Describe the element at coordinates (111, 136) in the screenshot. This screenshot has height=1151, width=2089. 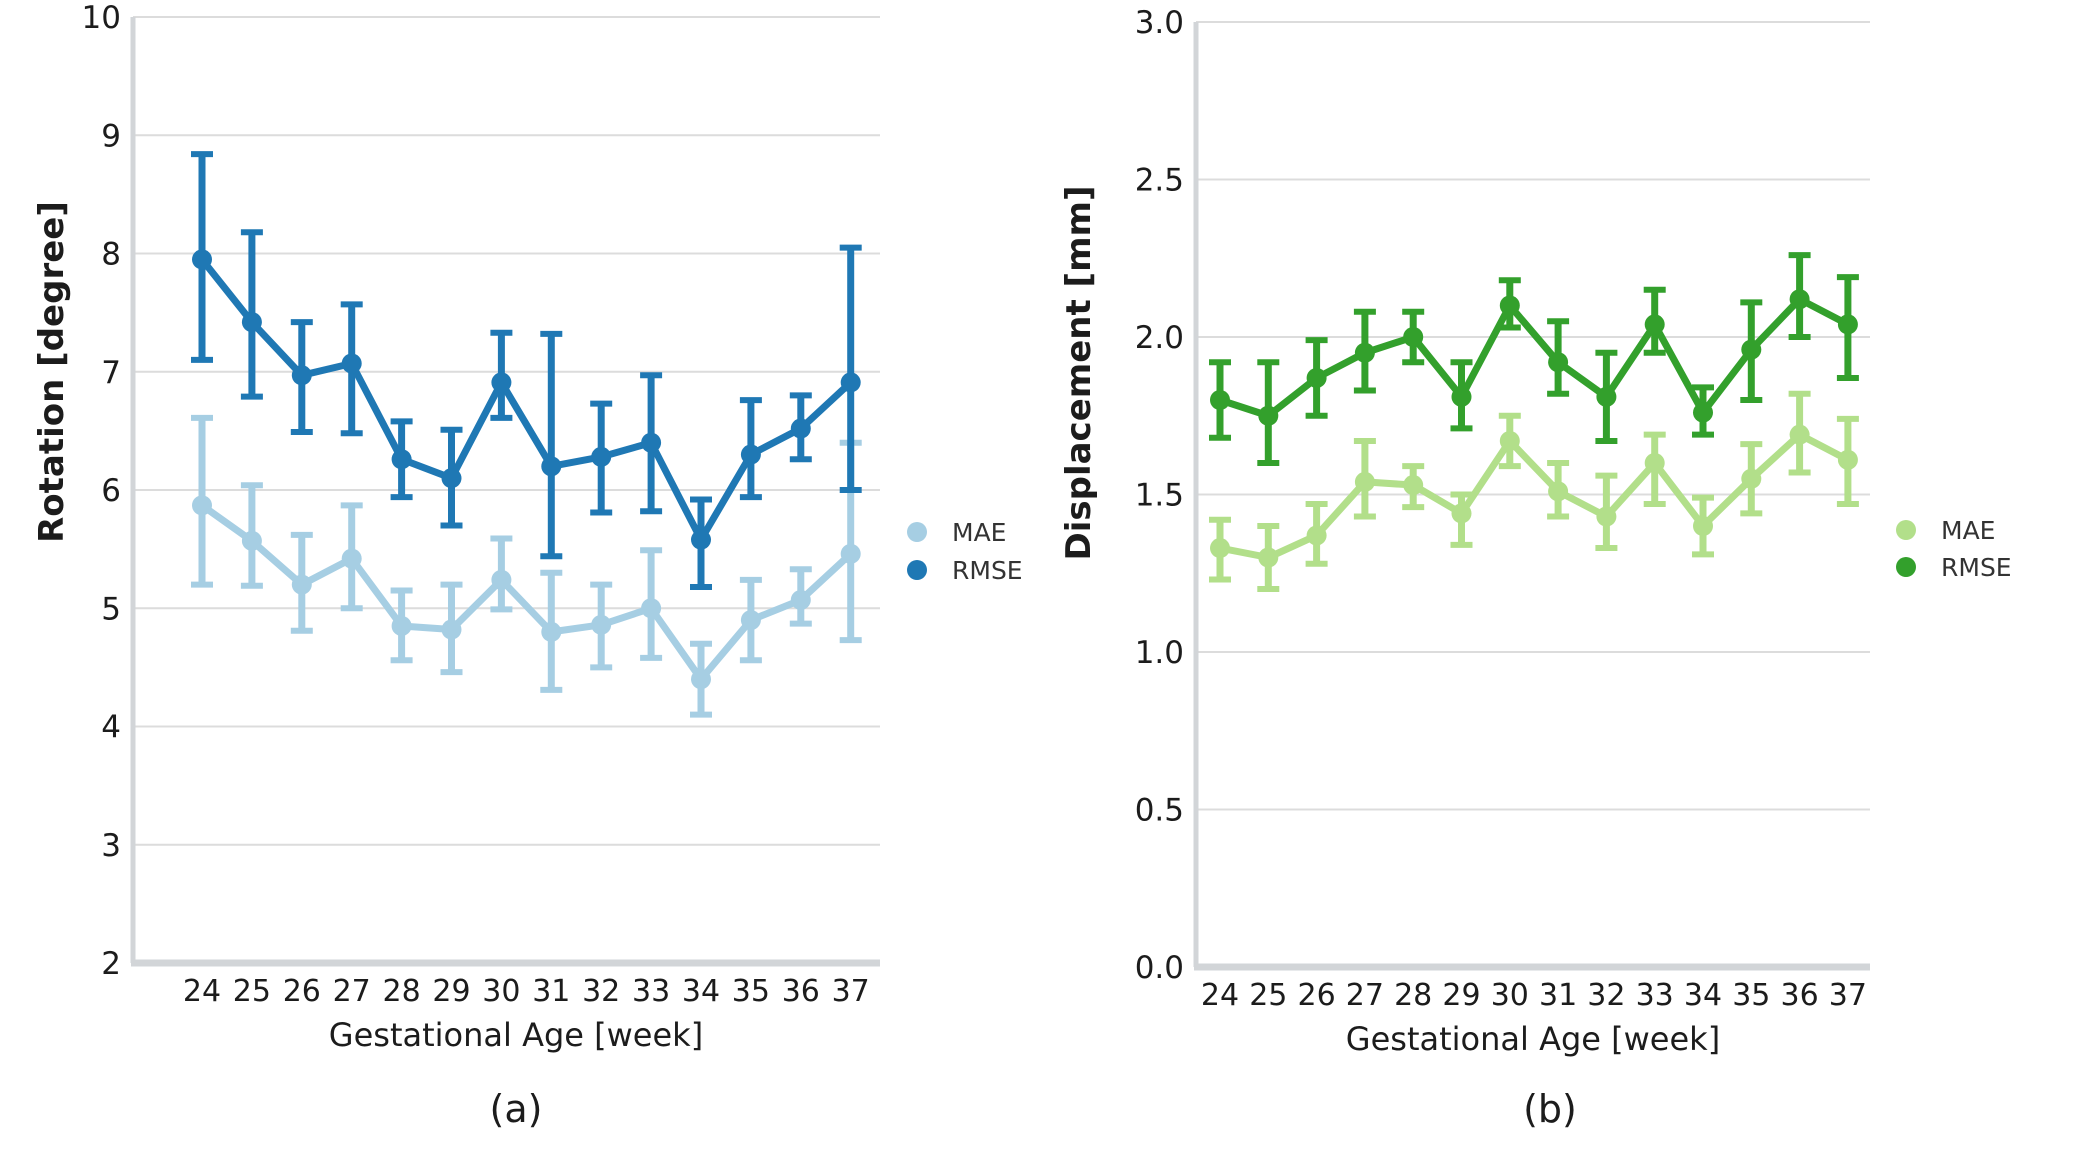
I see `y-tick-label: 9` at that location.